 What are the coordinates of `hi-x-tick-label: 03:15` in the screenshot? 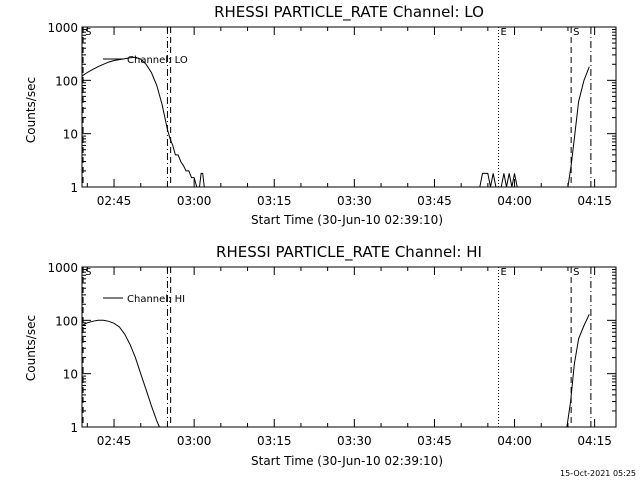 It's located at (274, 441).